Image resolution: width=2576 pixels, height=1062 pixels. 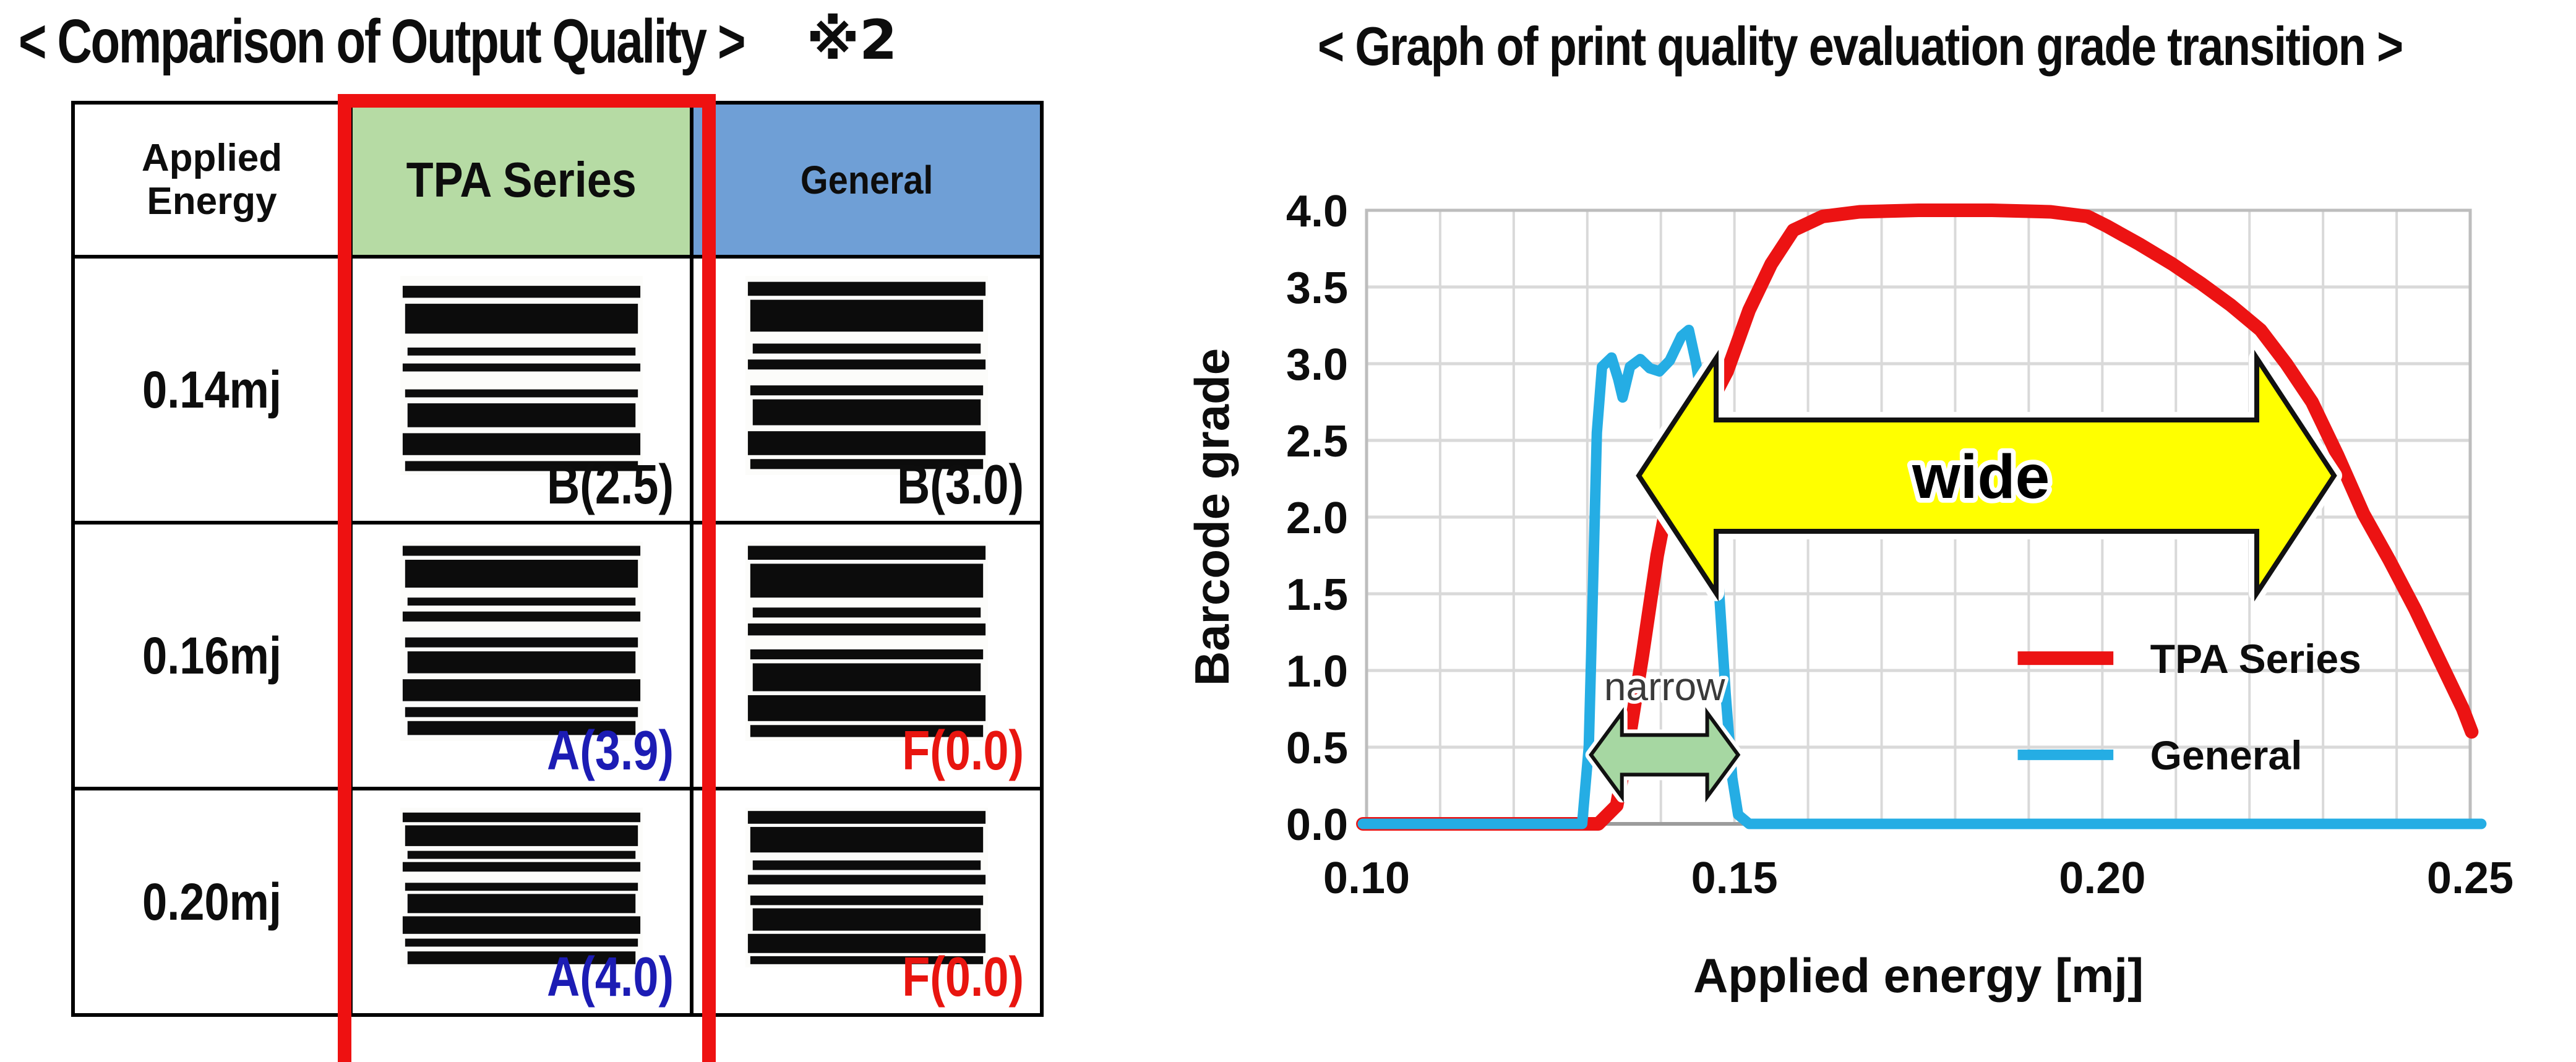 I want to click on narrow-range-arrow, so click(x=1665, y=755).